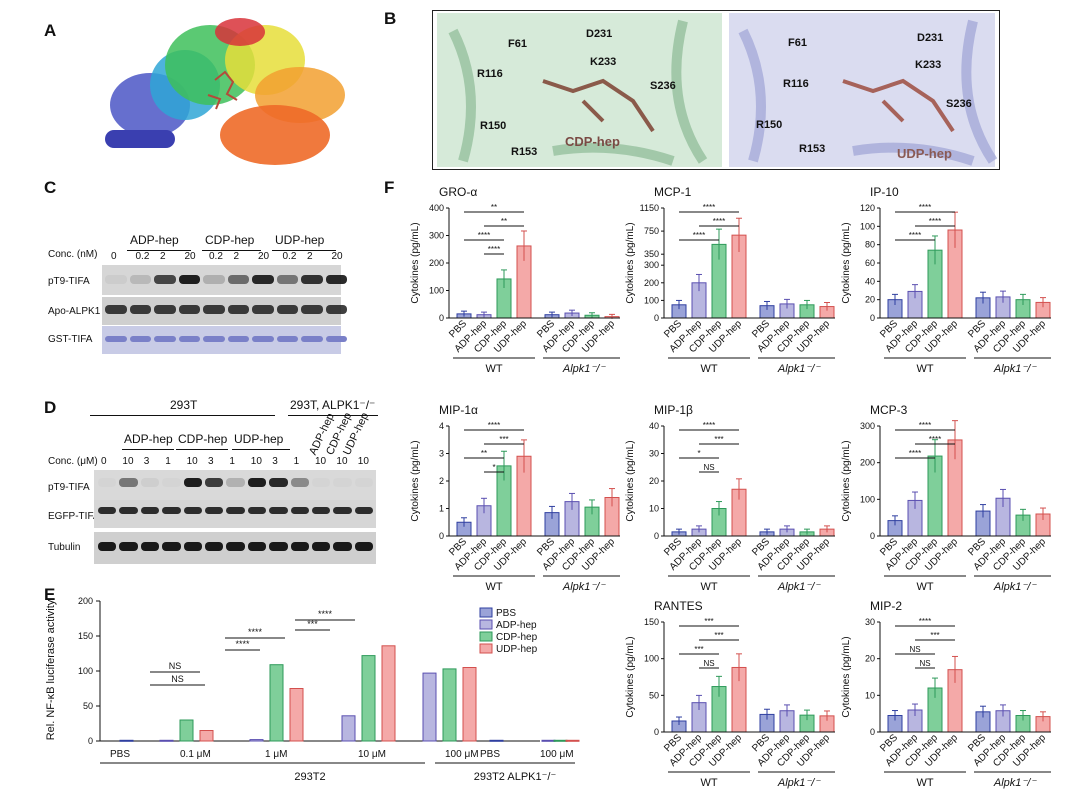 The height and width of the screenshot is (794, 1067). I want to click on y-tick-label: 400, so click(436, 208).